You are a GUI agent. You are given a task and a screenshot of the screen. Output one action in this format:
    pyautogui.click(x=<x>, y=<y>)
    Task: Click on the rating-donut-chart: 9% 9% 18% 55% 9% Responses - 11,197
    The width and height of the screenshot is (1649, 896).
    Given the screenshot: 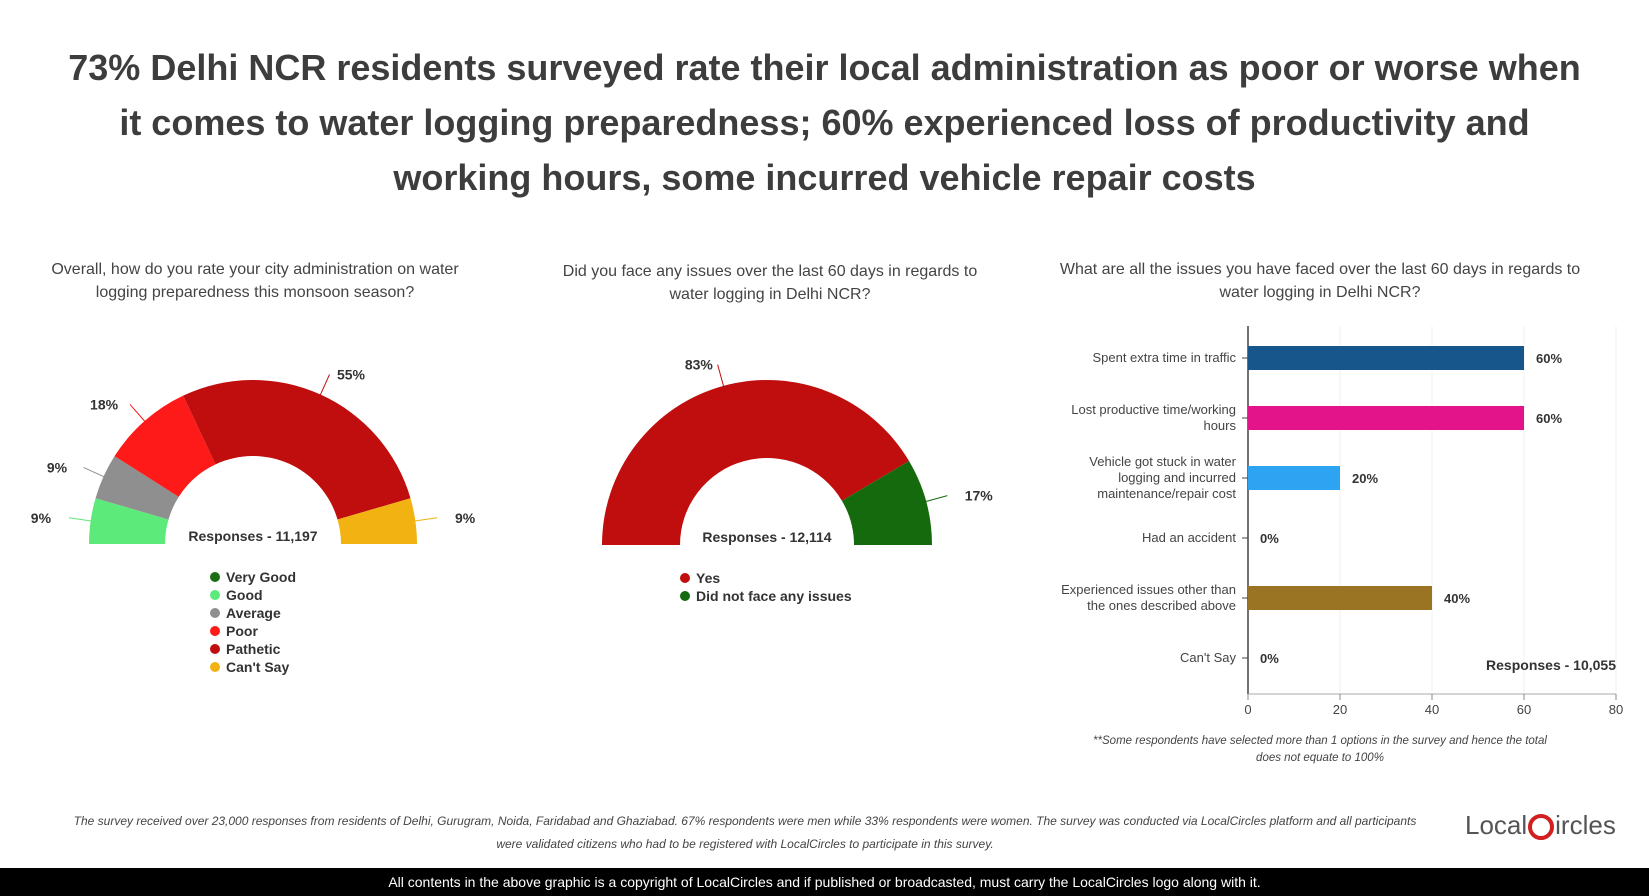 What is the action you would take?
    pyautogui.click(x=253, y=455)
    